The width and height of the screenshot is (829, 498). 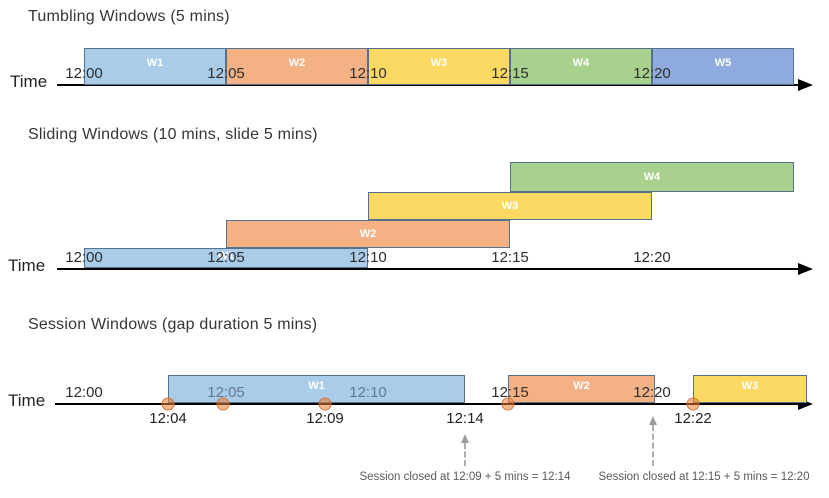 What do you see at coordinates (173, 134) in the screenshot?
I see `sliding-section-title: Sliding Windows (10 mins, slide 5 mins)` at bounding box center [173, 134].